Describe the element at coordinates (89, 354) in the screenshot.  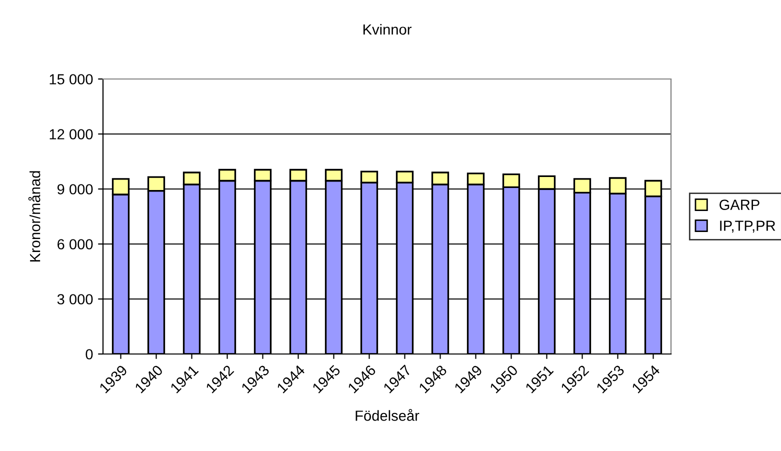
I see `y-tick-label: 0` at that location.